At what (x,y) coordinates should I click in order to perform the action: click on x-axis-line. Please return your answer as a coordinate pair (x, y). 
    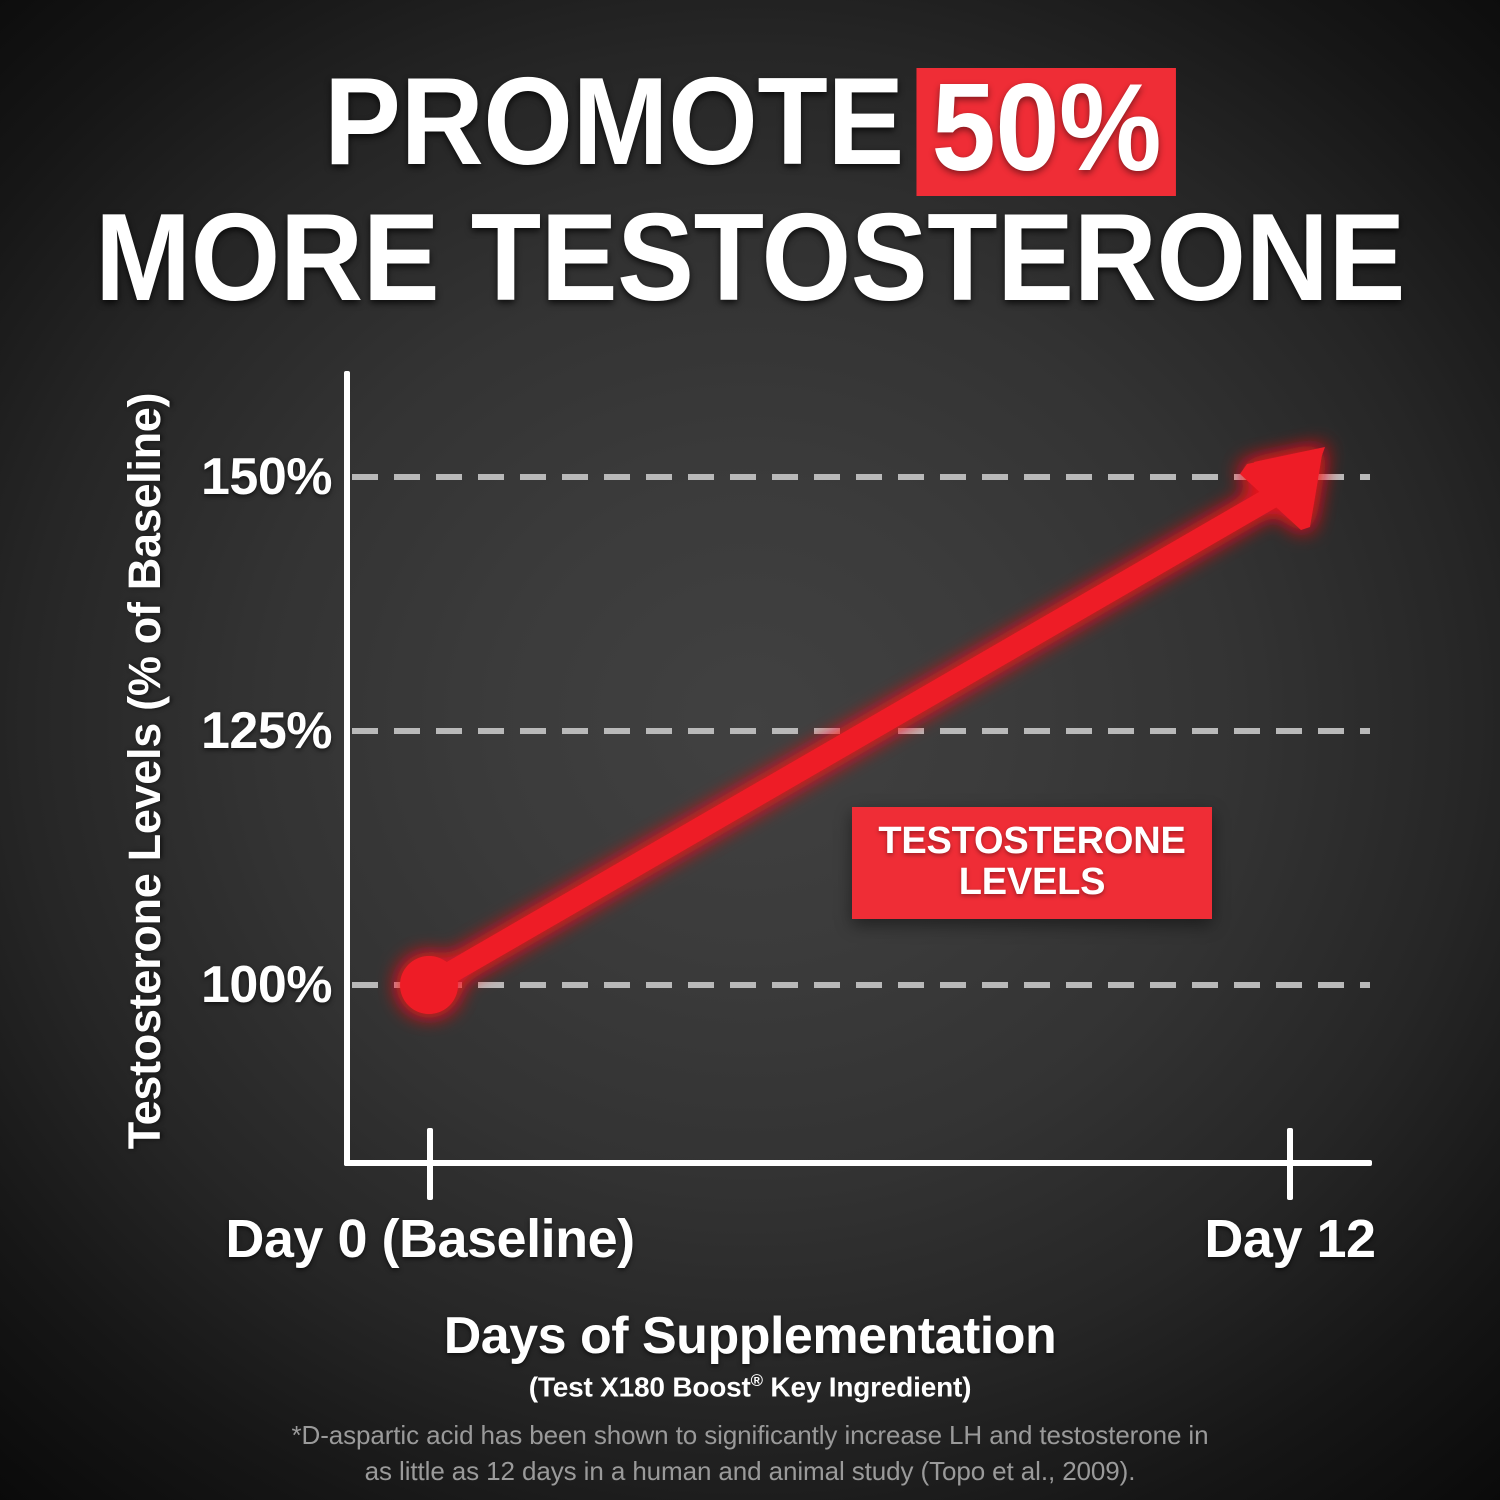
    Looking at the image, I should click on (858, 1163).